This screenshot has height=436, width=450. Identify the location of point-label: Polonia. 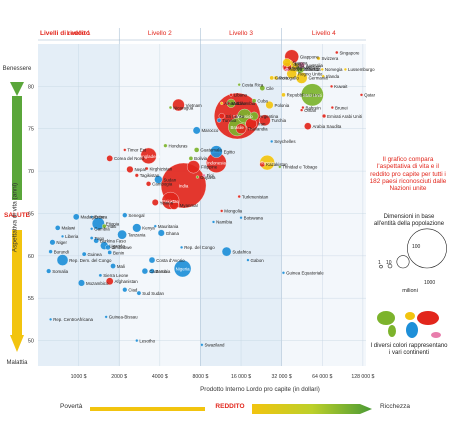
(282, 105).